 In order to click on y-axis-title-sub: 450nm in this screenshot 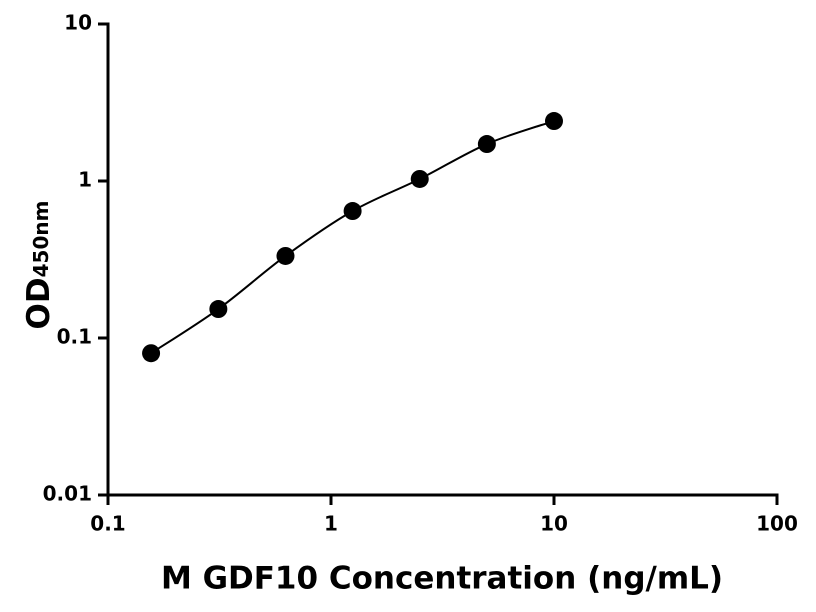, I will do `click(41, 239)`.